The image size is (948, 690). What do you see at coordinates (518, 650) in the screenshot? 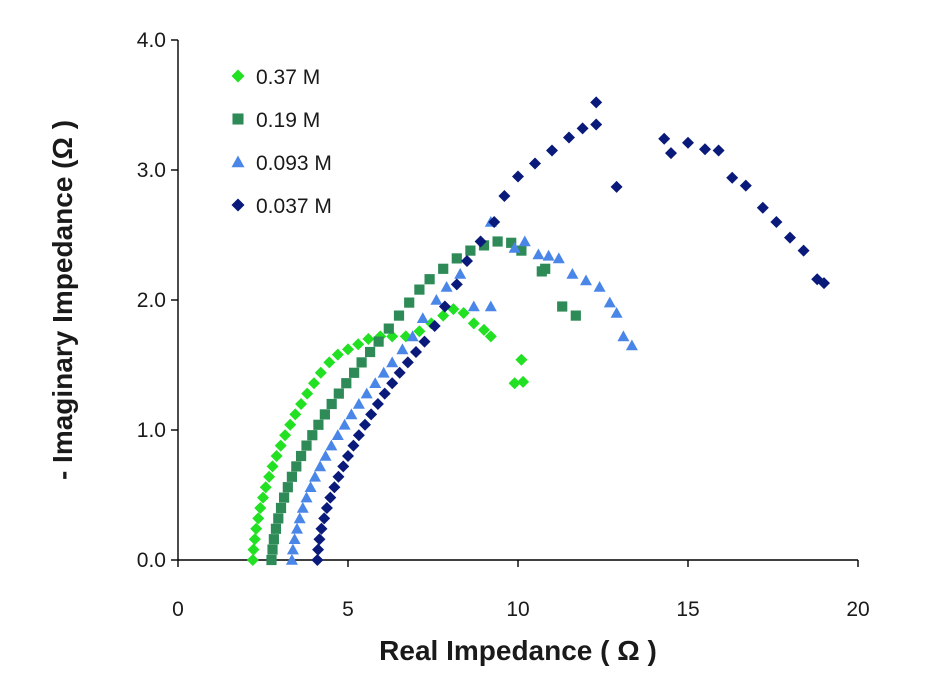
I see `x-axis-title: Real Impedance ( Ω )` at bounding box center [518, 650].